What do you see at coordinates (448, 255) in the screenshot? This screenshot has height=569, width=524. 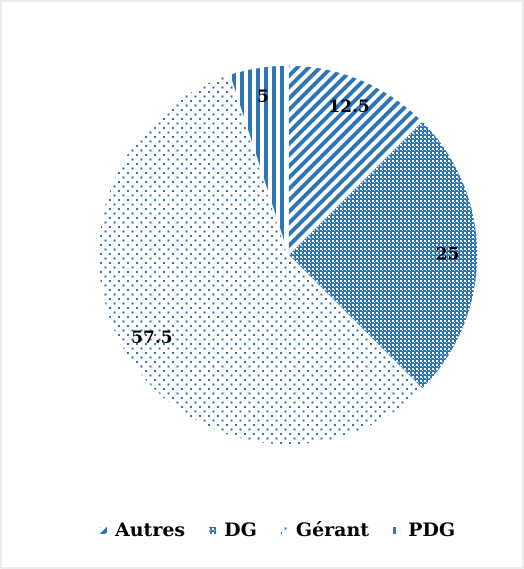 I see `data-label: 25` at bounding box center [448, 255].